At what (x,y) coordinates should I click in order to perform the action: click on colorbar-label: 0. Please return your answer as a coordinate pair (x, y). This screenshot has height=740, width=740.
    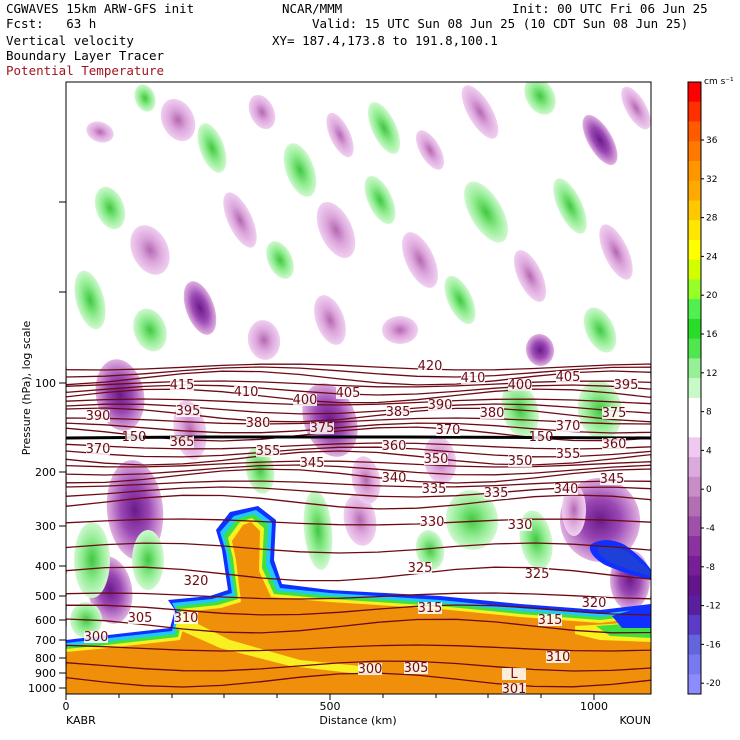
    Looking at the image, I should click on (709, 490).